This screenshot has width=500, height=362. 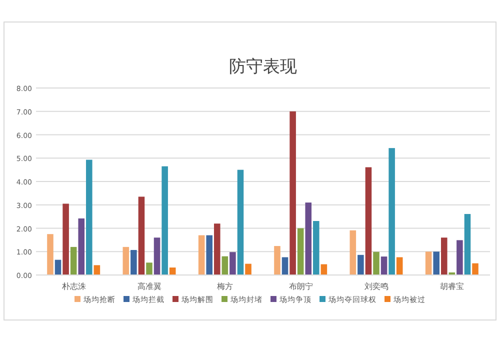 I want to click on x-tick-label: 梅方, so click(x=225, y=286).